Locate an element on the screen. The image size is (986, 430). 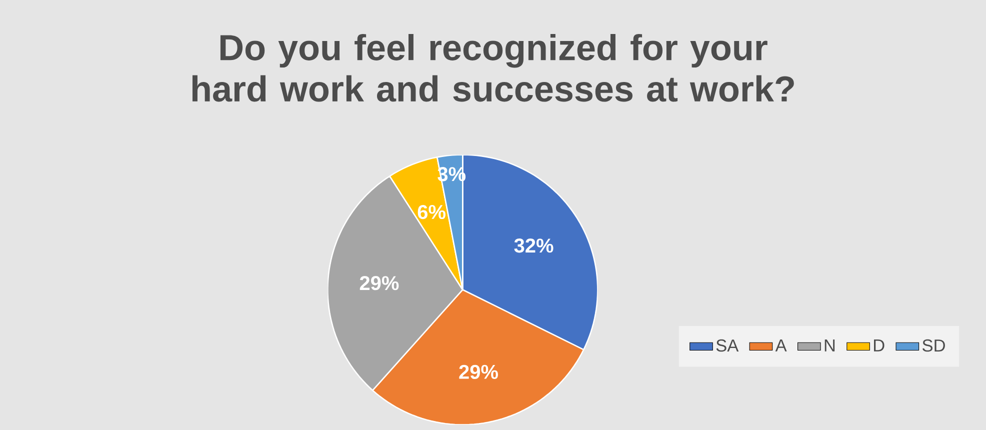
legend-label: D is located at coordinates (879, 345).